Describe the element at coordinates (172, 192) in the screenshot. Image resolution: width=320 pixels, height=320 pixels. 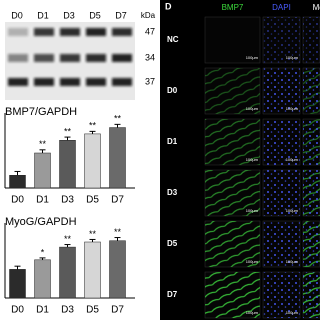
I see `row-label: D3` at that location.